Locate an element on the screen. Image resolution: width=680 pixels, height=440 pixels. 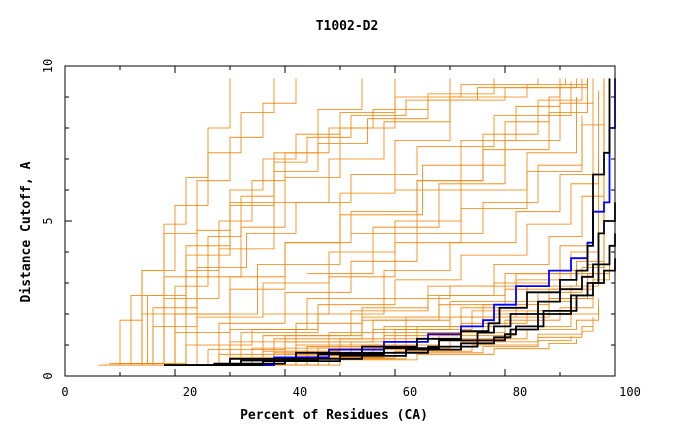
y-tick-label-0: 0 is located at coordinates (48, 375).